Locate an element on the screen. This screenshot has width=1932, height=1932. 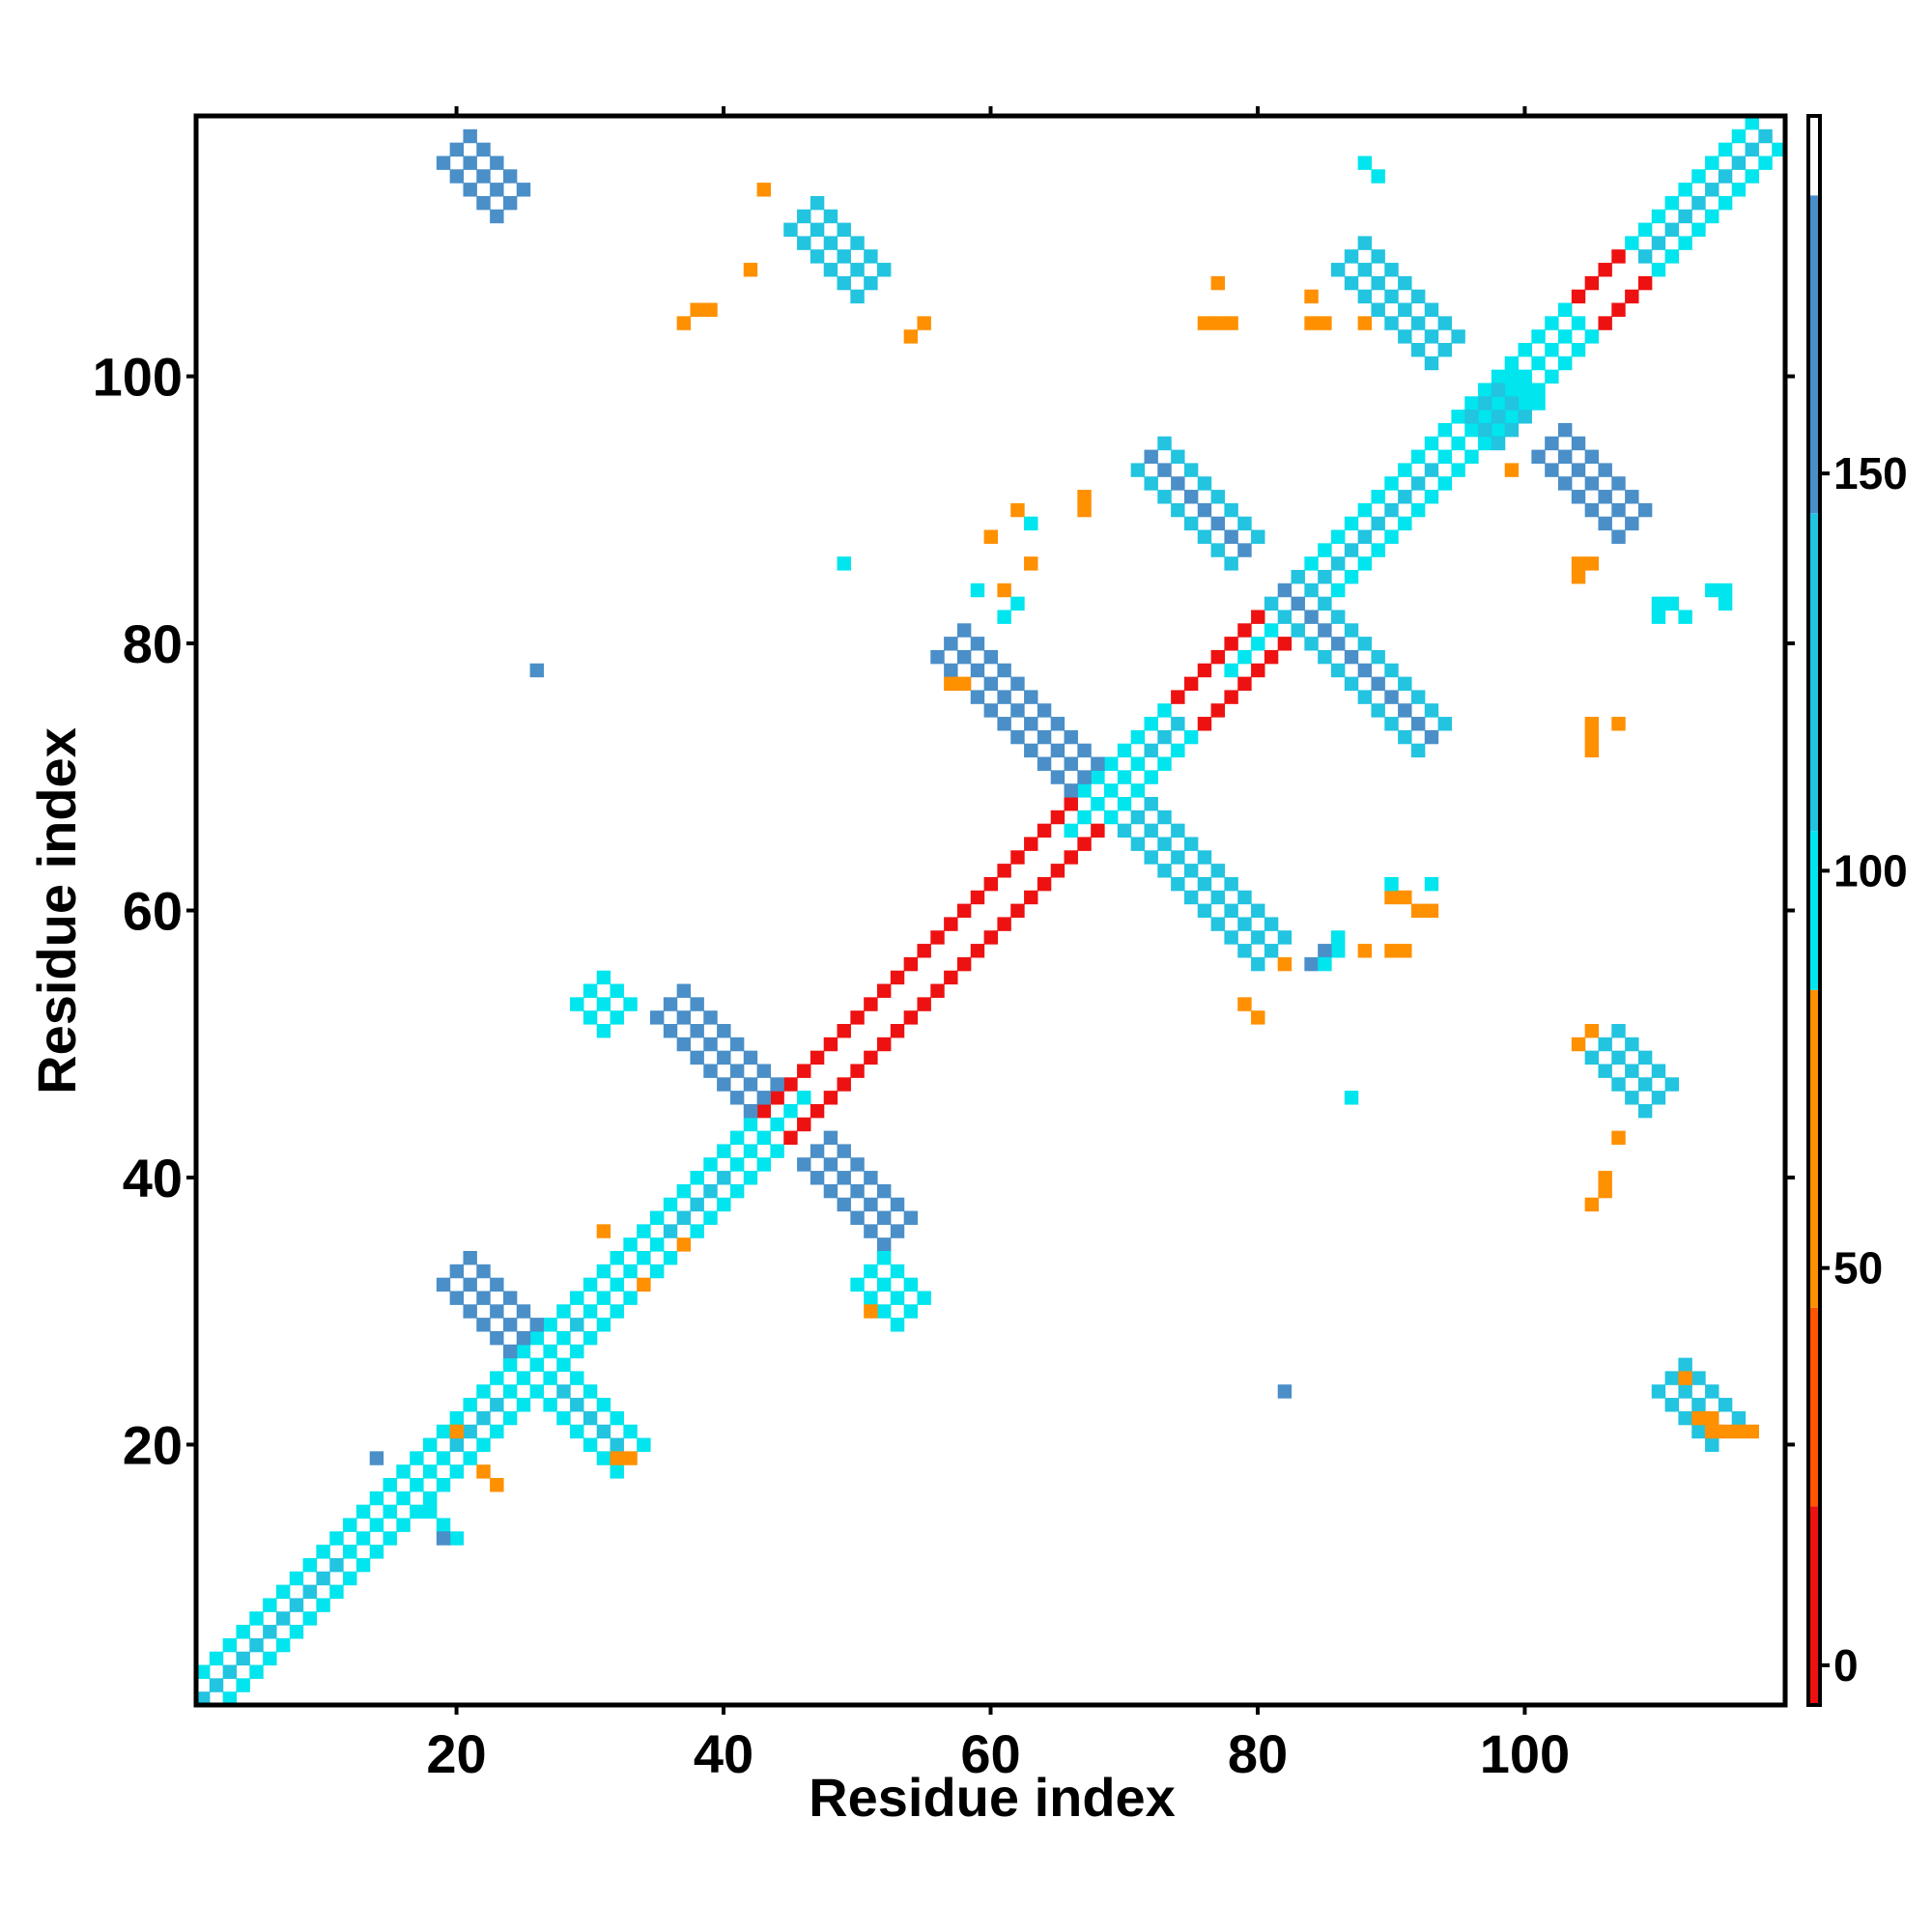
colorbar-band is located at coordinates (1814, 1605).